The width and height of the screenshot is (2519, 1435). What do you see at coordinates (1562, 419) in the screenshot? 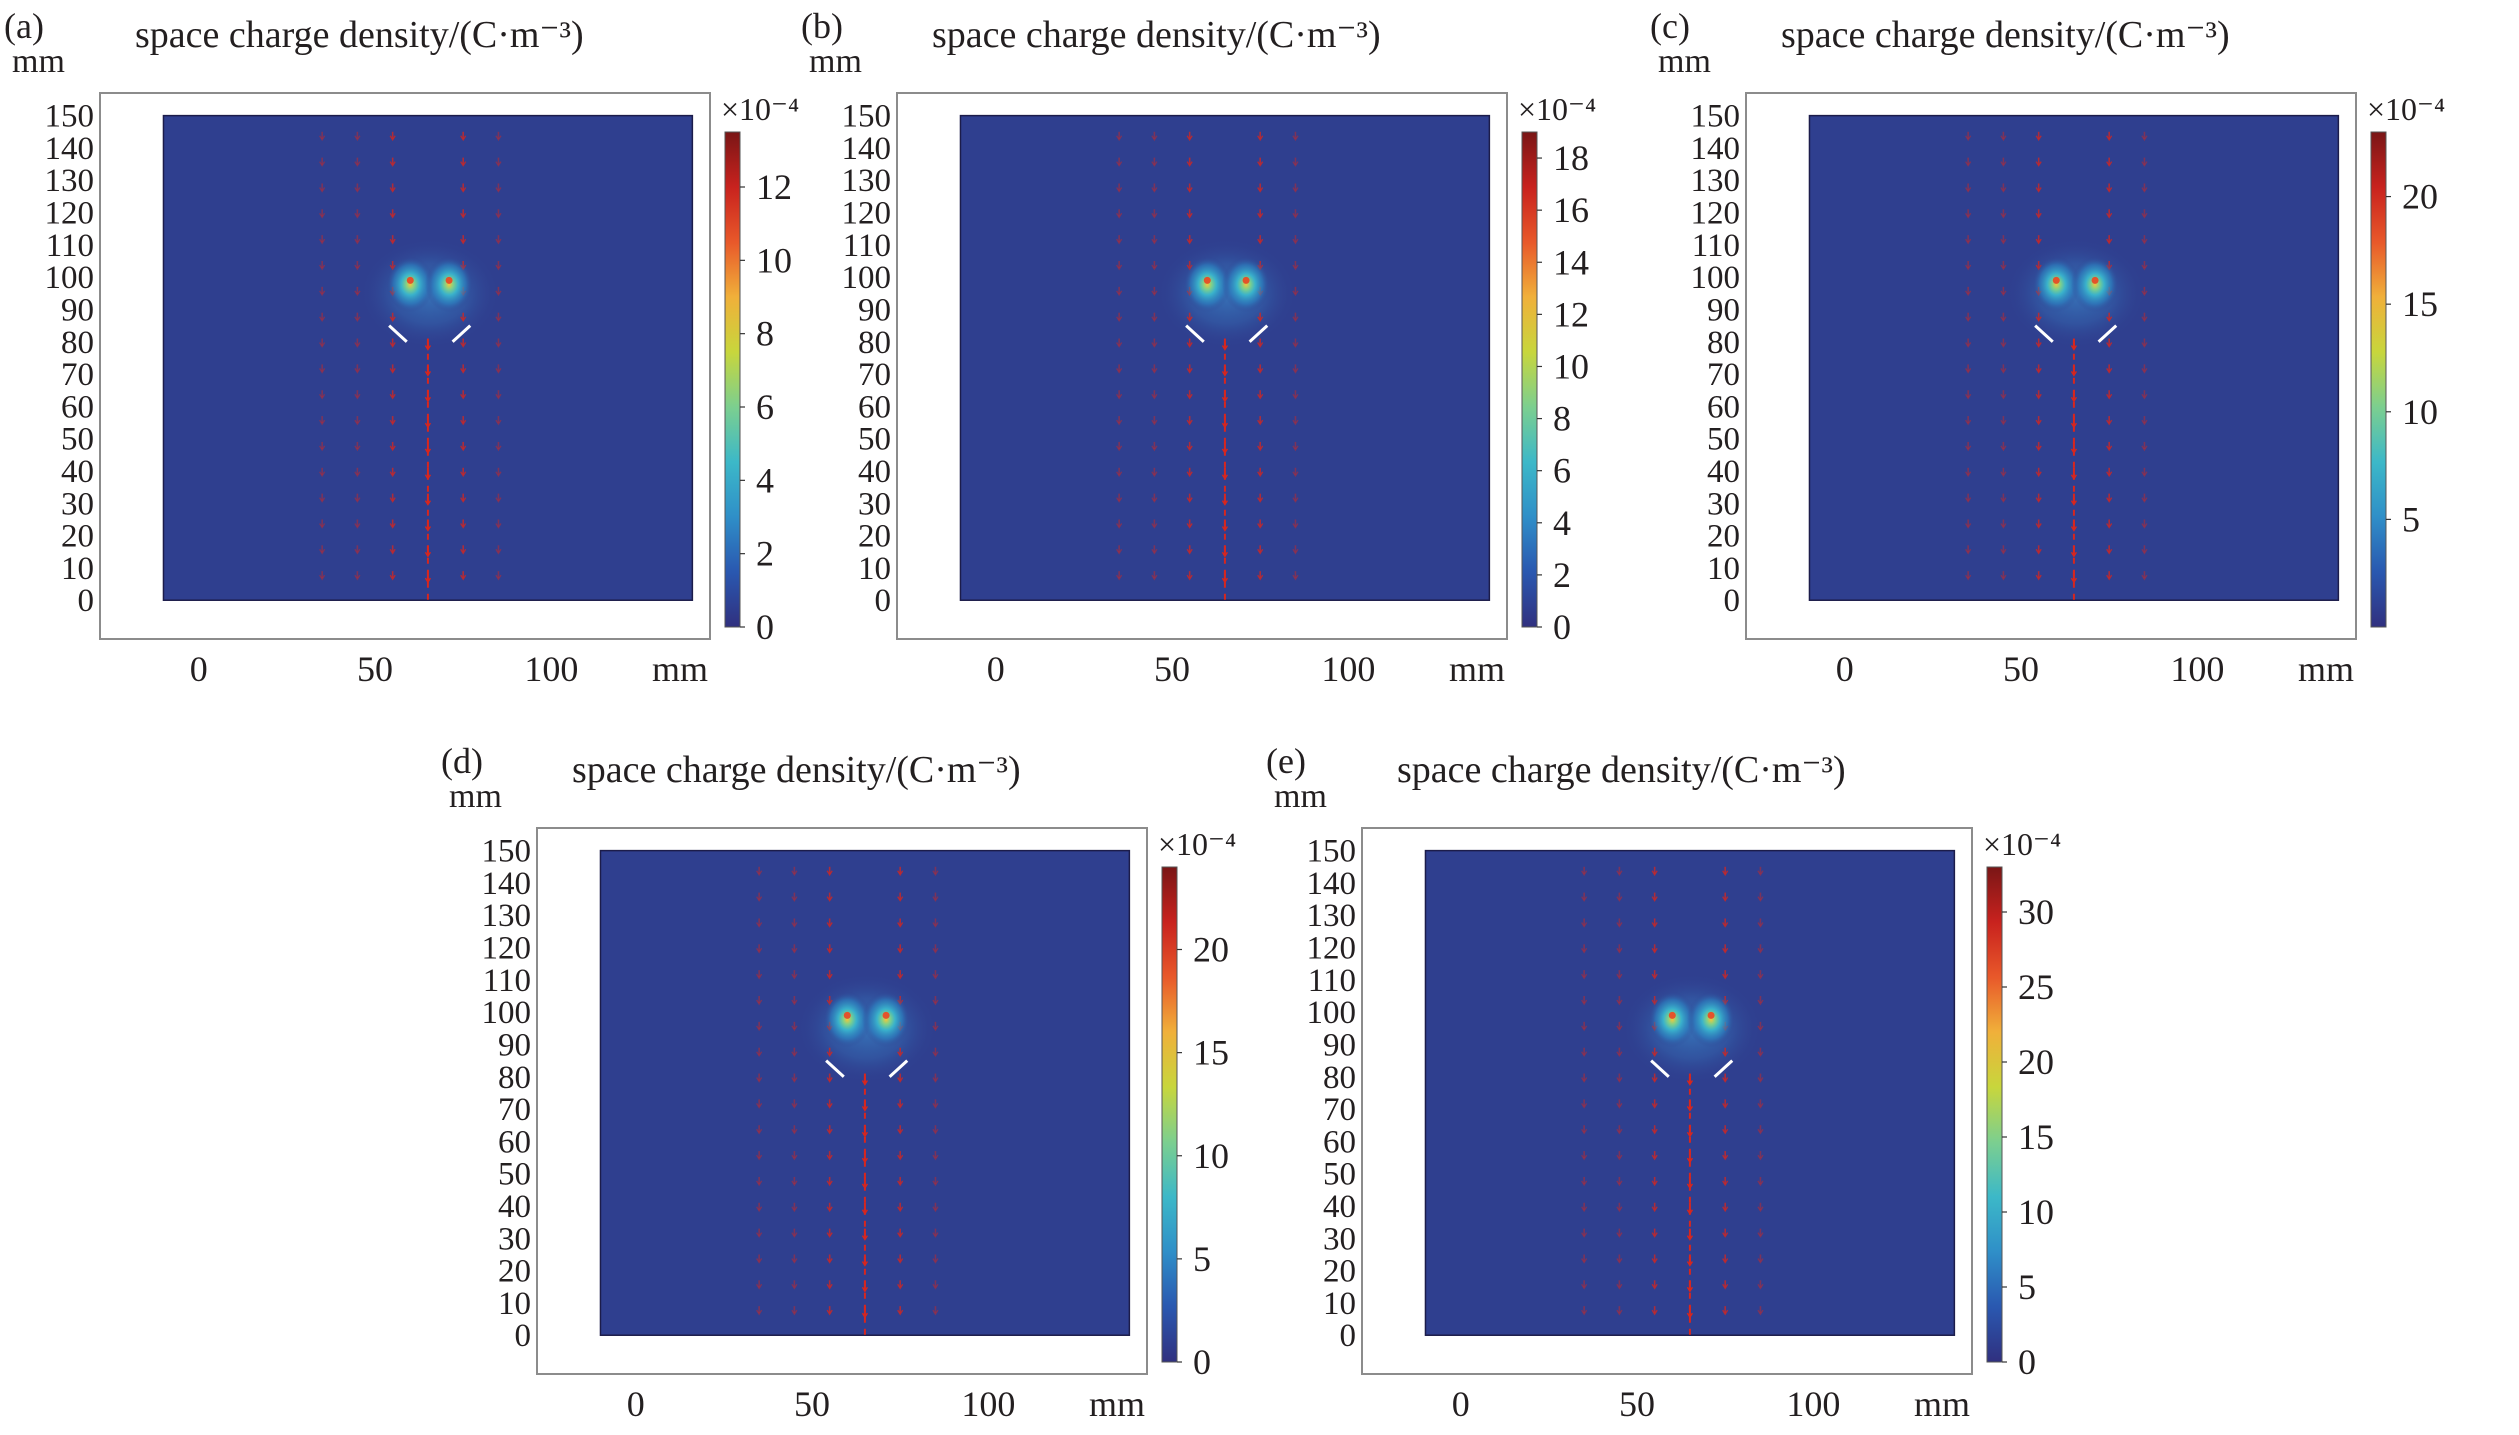
I see `colorbar-tick-label: 8` at bounding box center [1562, 419].